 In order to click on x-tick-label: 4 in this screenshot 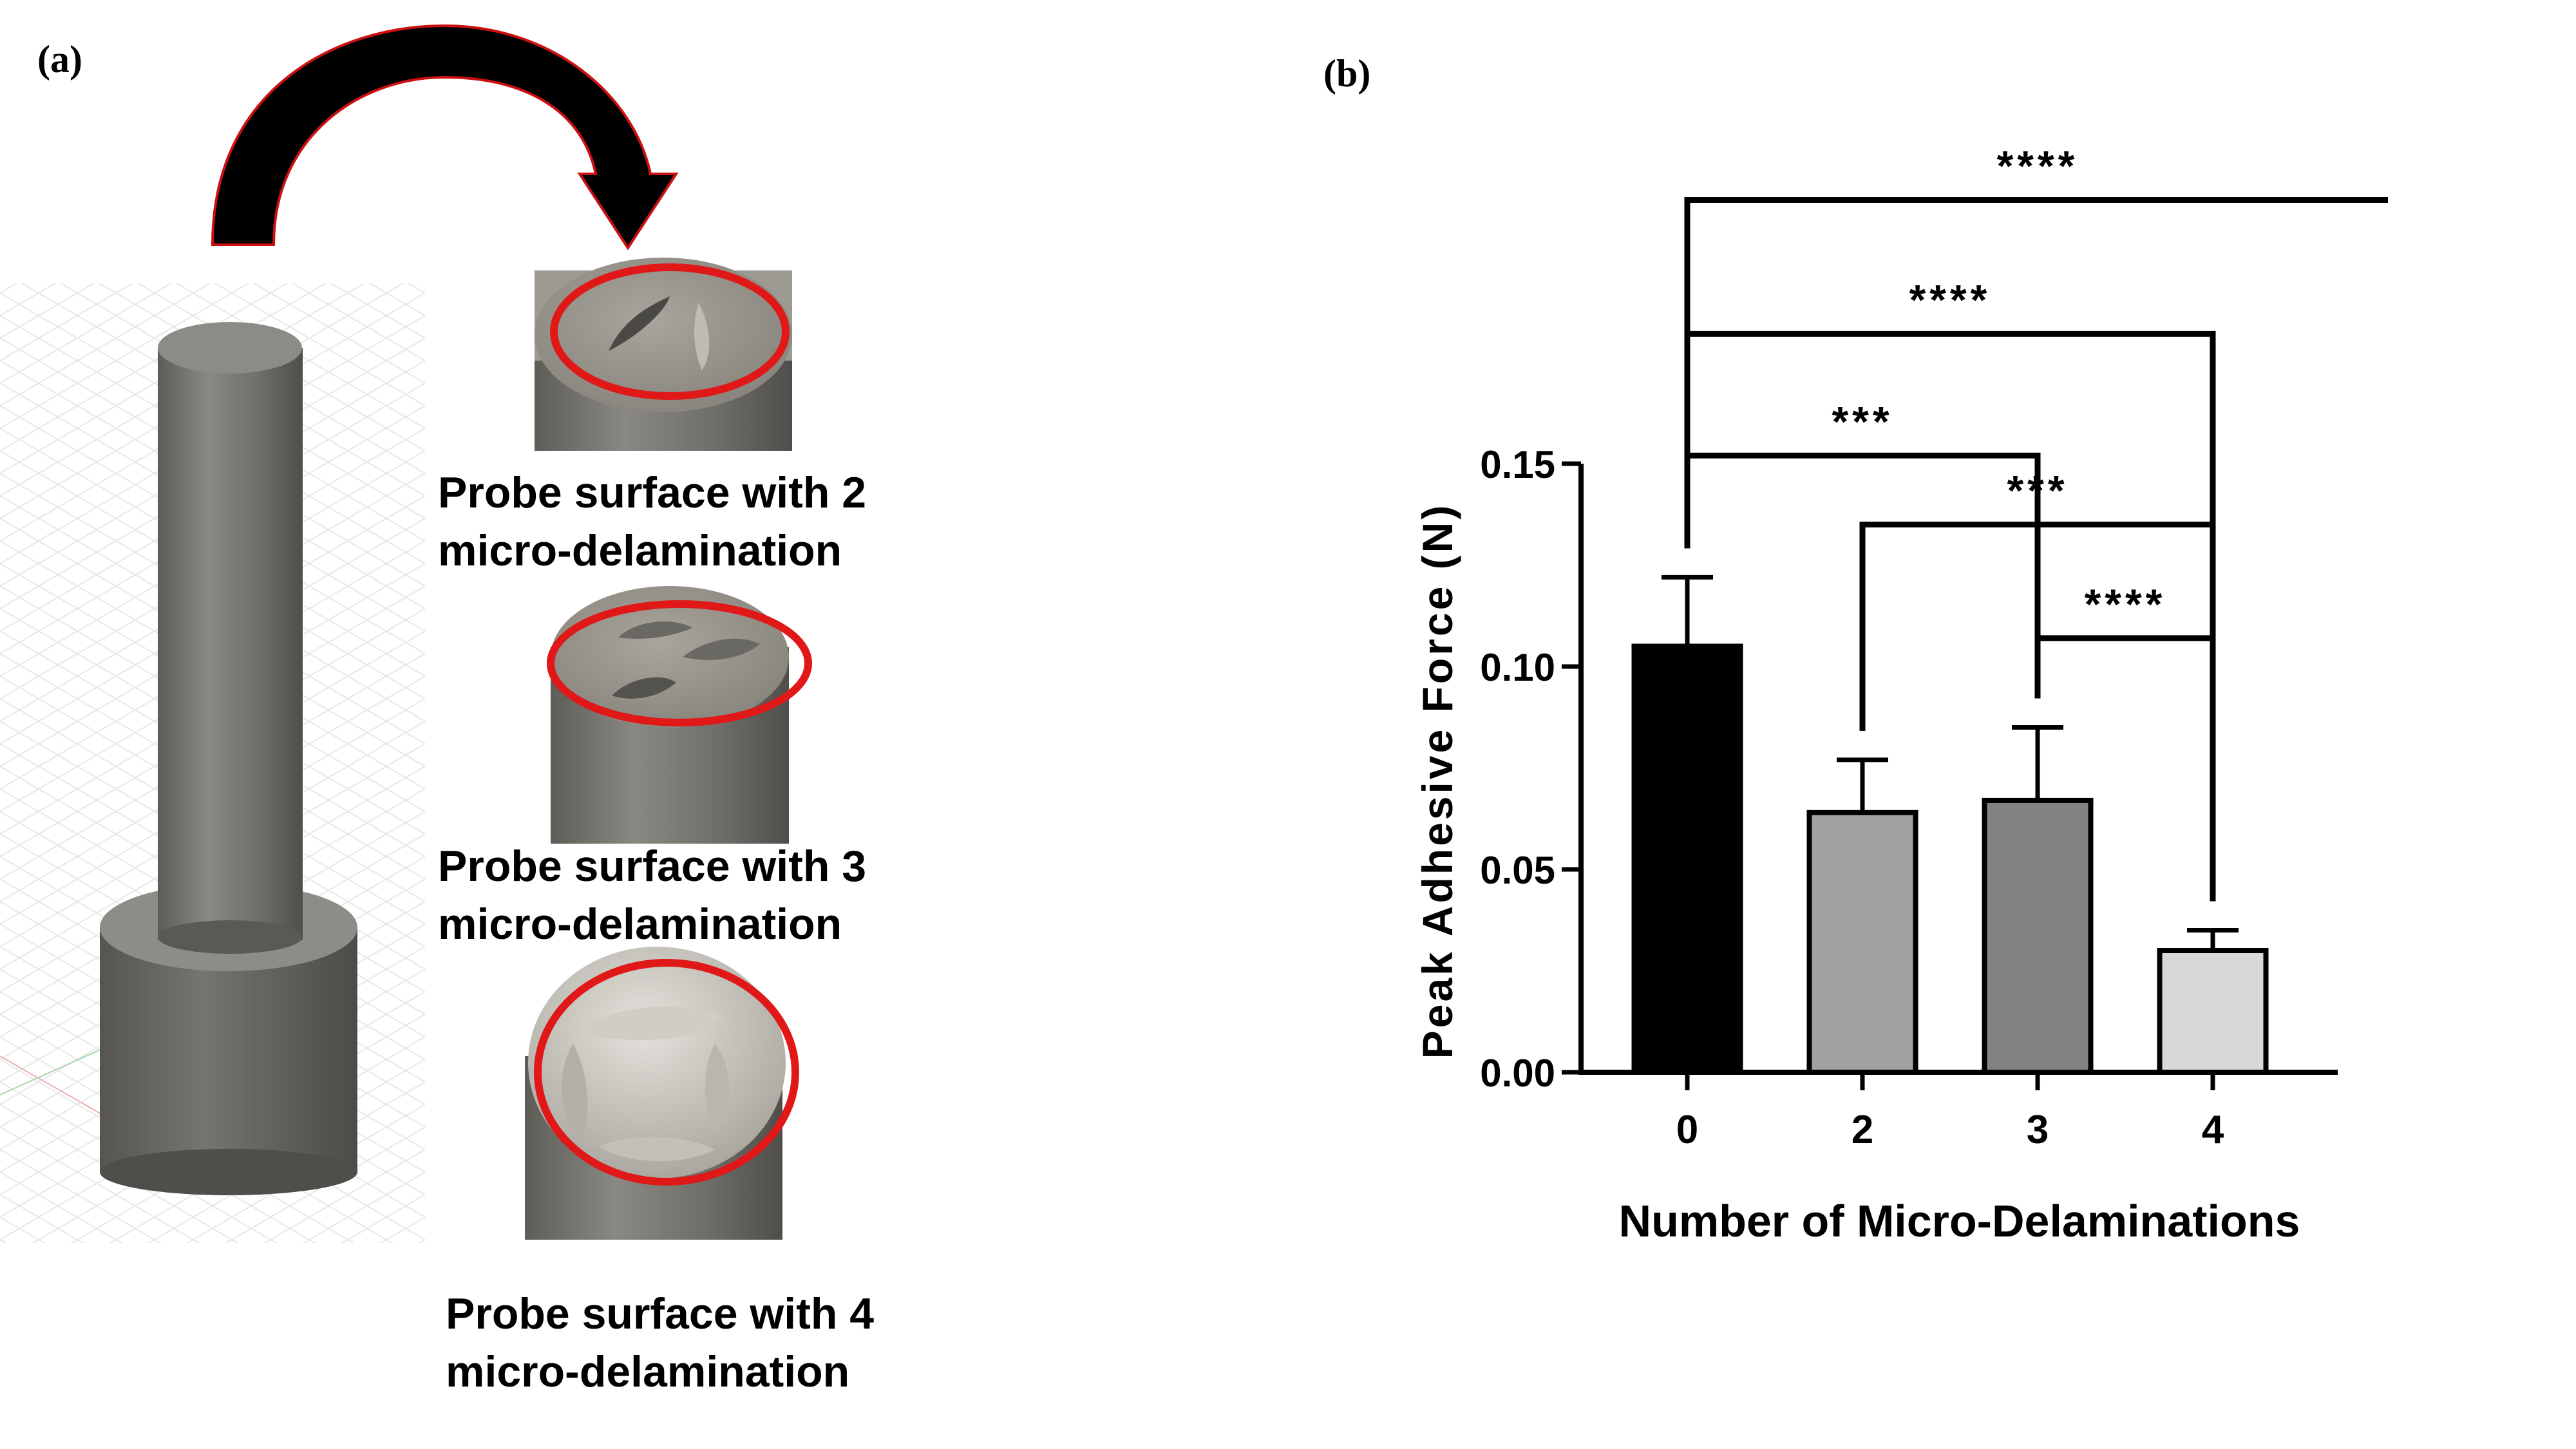, I will do `click(2213, 1130)`.